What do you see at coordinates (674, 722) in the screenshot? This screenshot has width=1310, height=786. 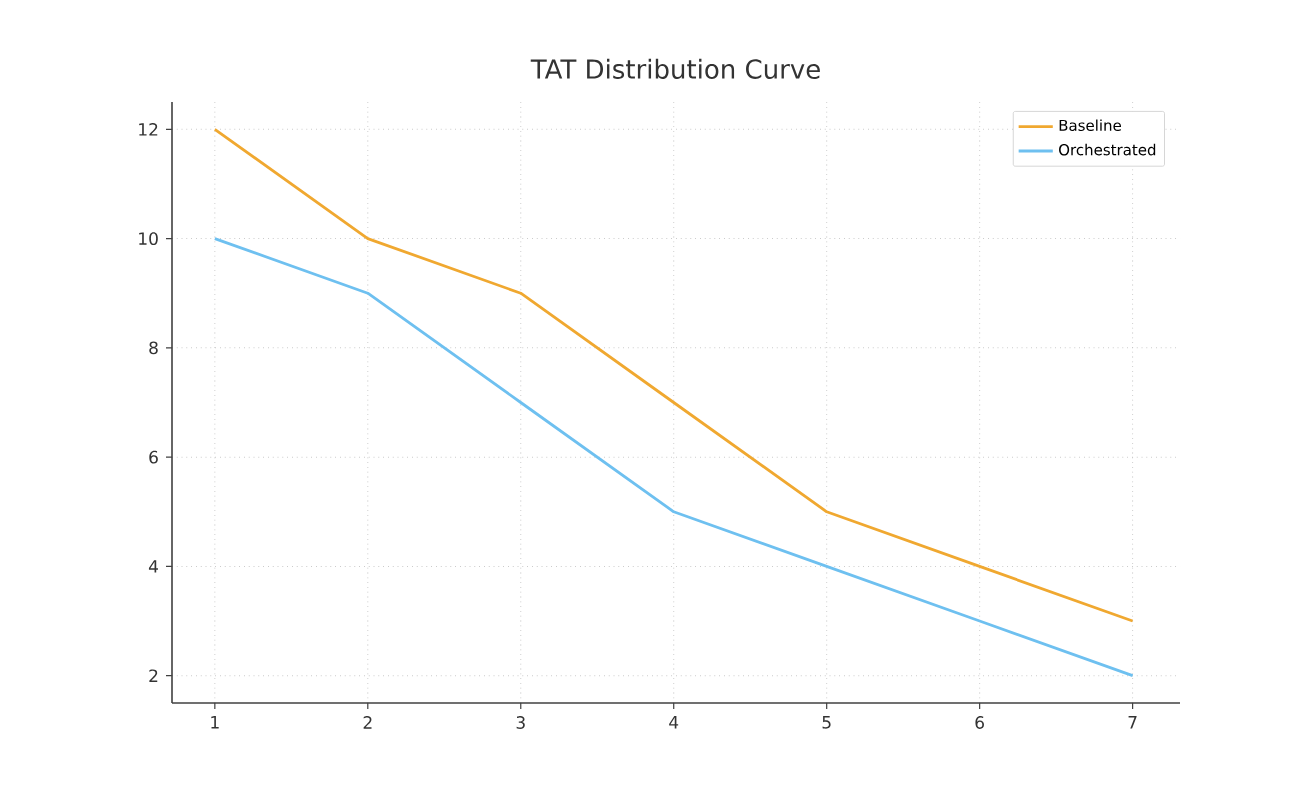 I see `x-tick-label: 4` at bounding box center [674, 722].